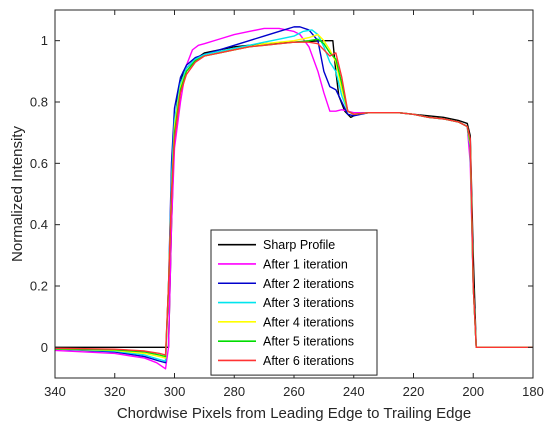 This screenshot has height=431, width=550. What do you see at coordinates (39, 286) in the screenshot?
I see `y-tick-label: 0.2` at bounding box center [39, 286].